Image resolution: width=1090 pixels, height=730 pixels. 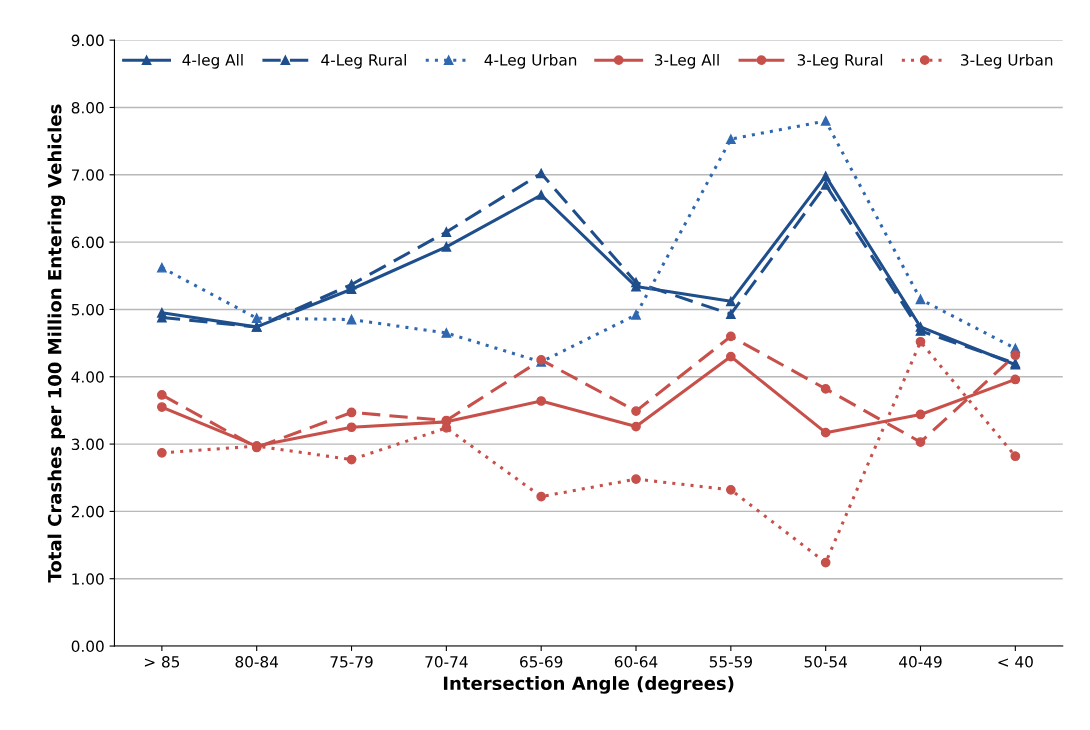 I want to click on x-tick-label: 70-74, so click(x=446, y=662).